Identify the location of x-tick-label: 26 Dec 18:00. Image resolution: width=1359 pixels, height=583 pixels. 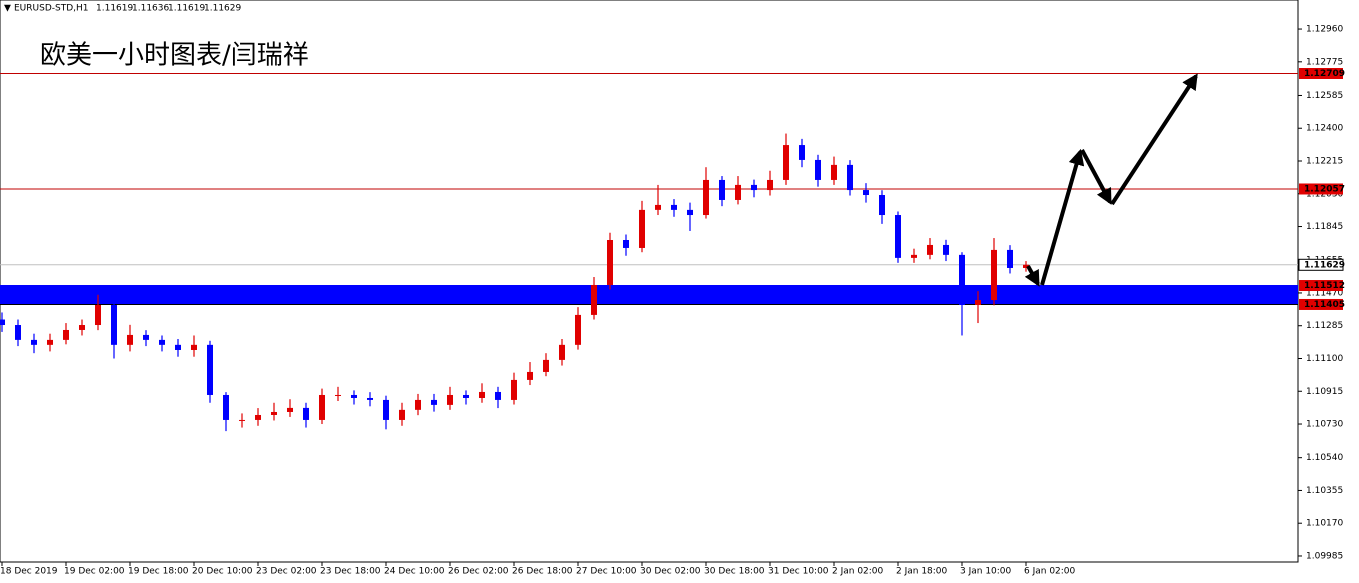
(542, 572).